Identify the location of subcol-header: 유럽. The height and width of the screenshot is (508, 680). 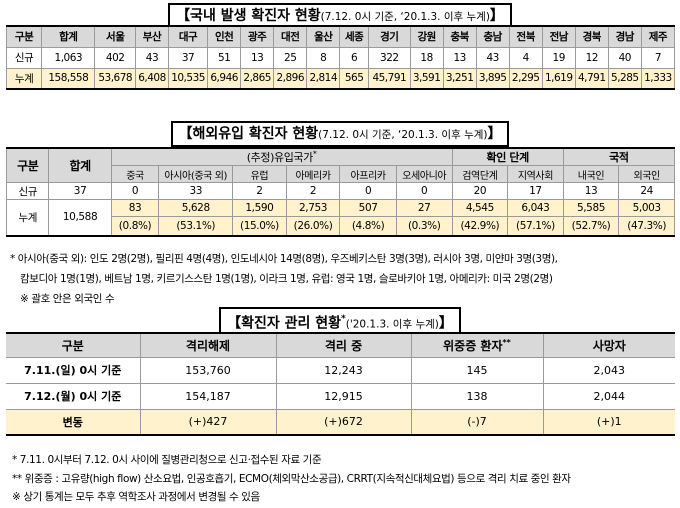
(259, 174).